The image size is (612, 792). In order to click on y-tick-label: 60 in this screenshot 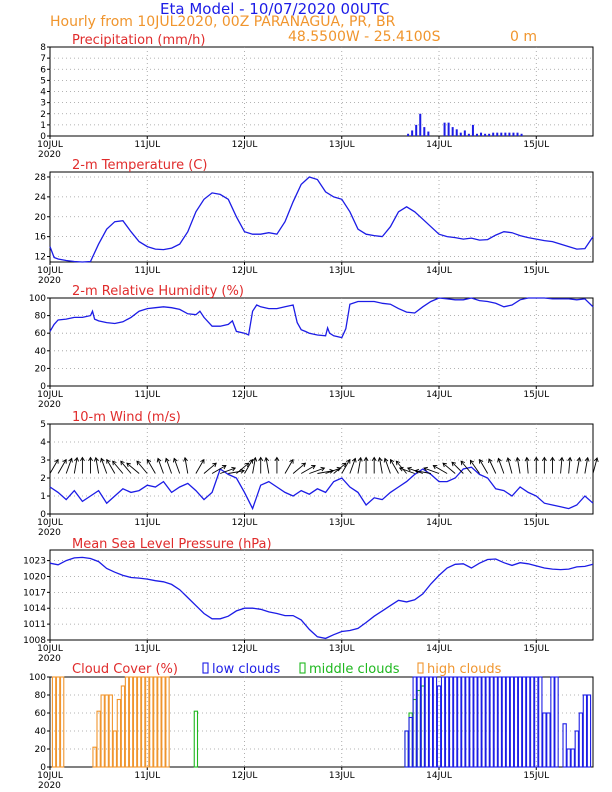, I will do `click(41, 334)`.